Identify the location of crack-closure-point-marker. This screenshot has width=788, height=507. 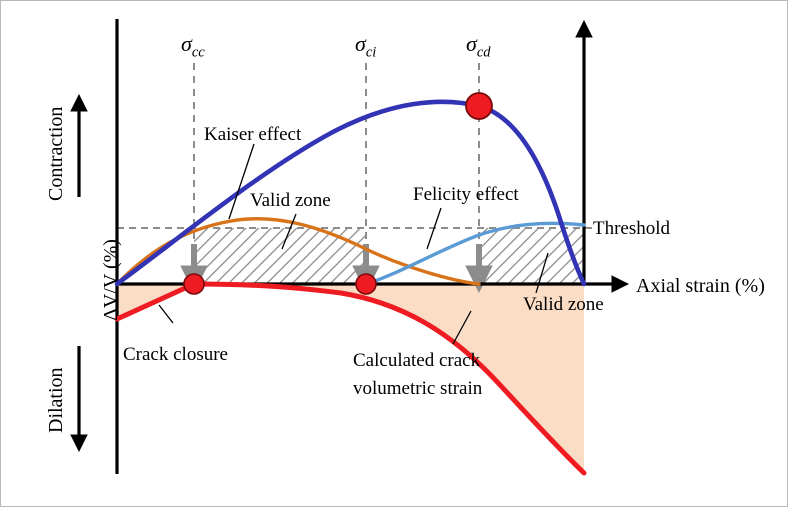
(194, 284).